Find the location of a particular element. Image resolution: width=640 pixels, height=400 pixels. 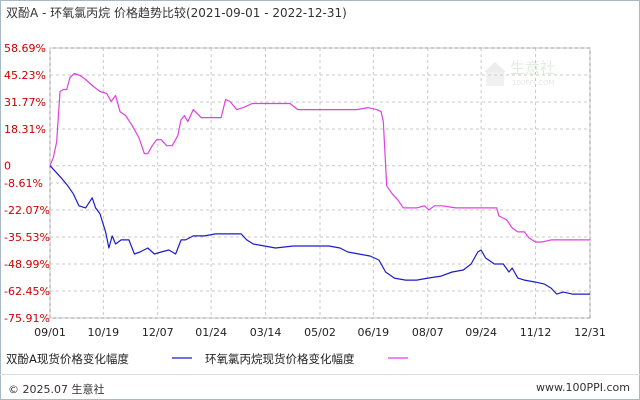

y-tick-label: -48.99% is located at coordinates (27, 264).